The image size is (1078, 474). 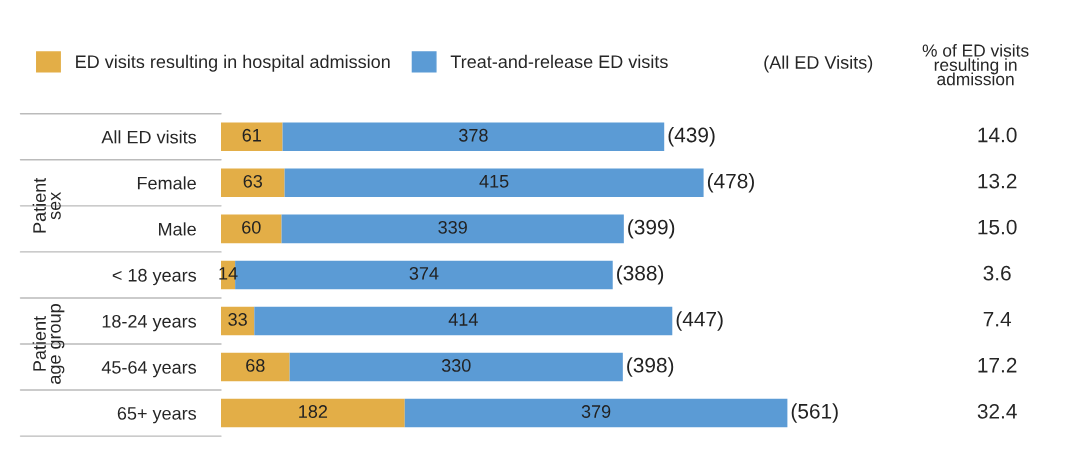 What do you see at coordinates (997, 135) in the screenshot?
I see `text: 14.0` at bounding box center [997, 135].